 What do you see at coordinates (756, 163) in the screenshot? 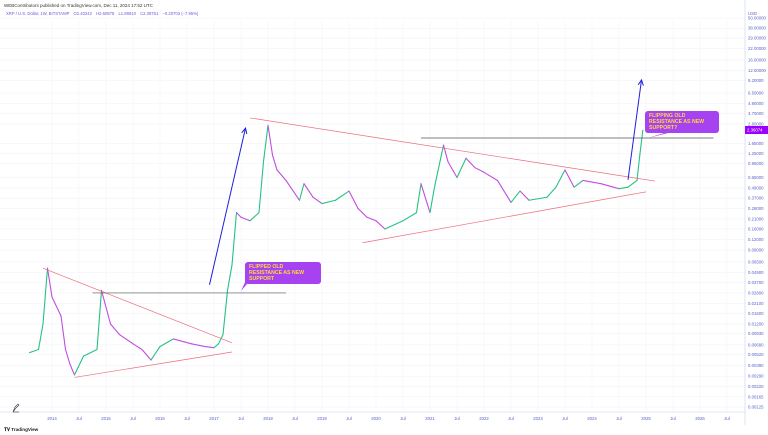
I see `price-tick-label: 0.95000` at bounding box center [756, 163].